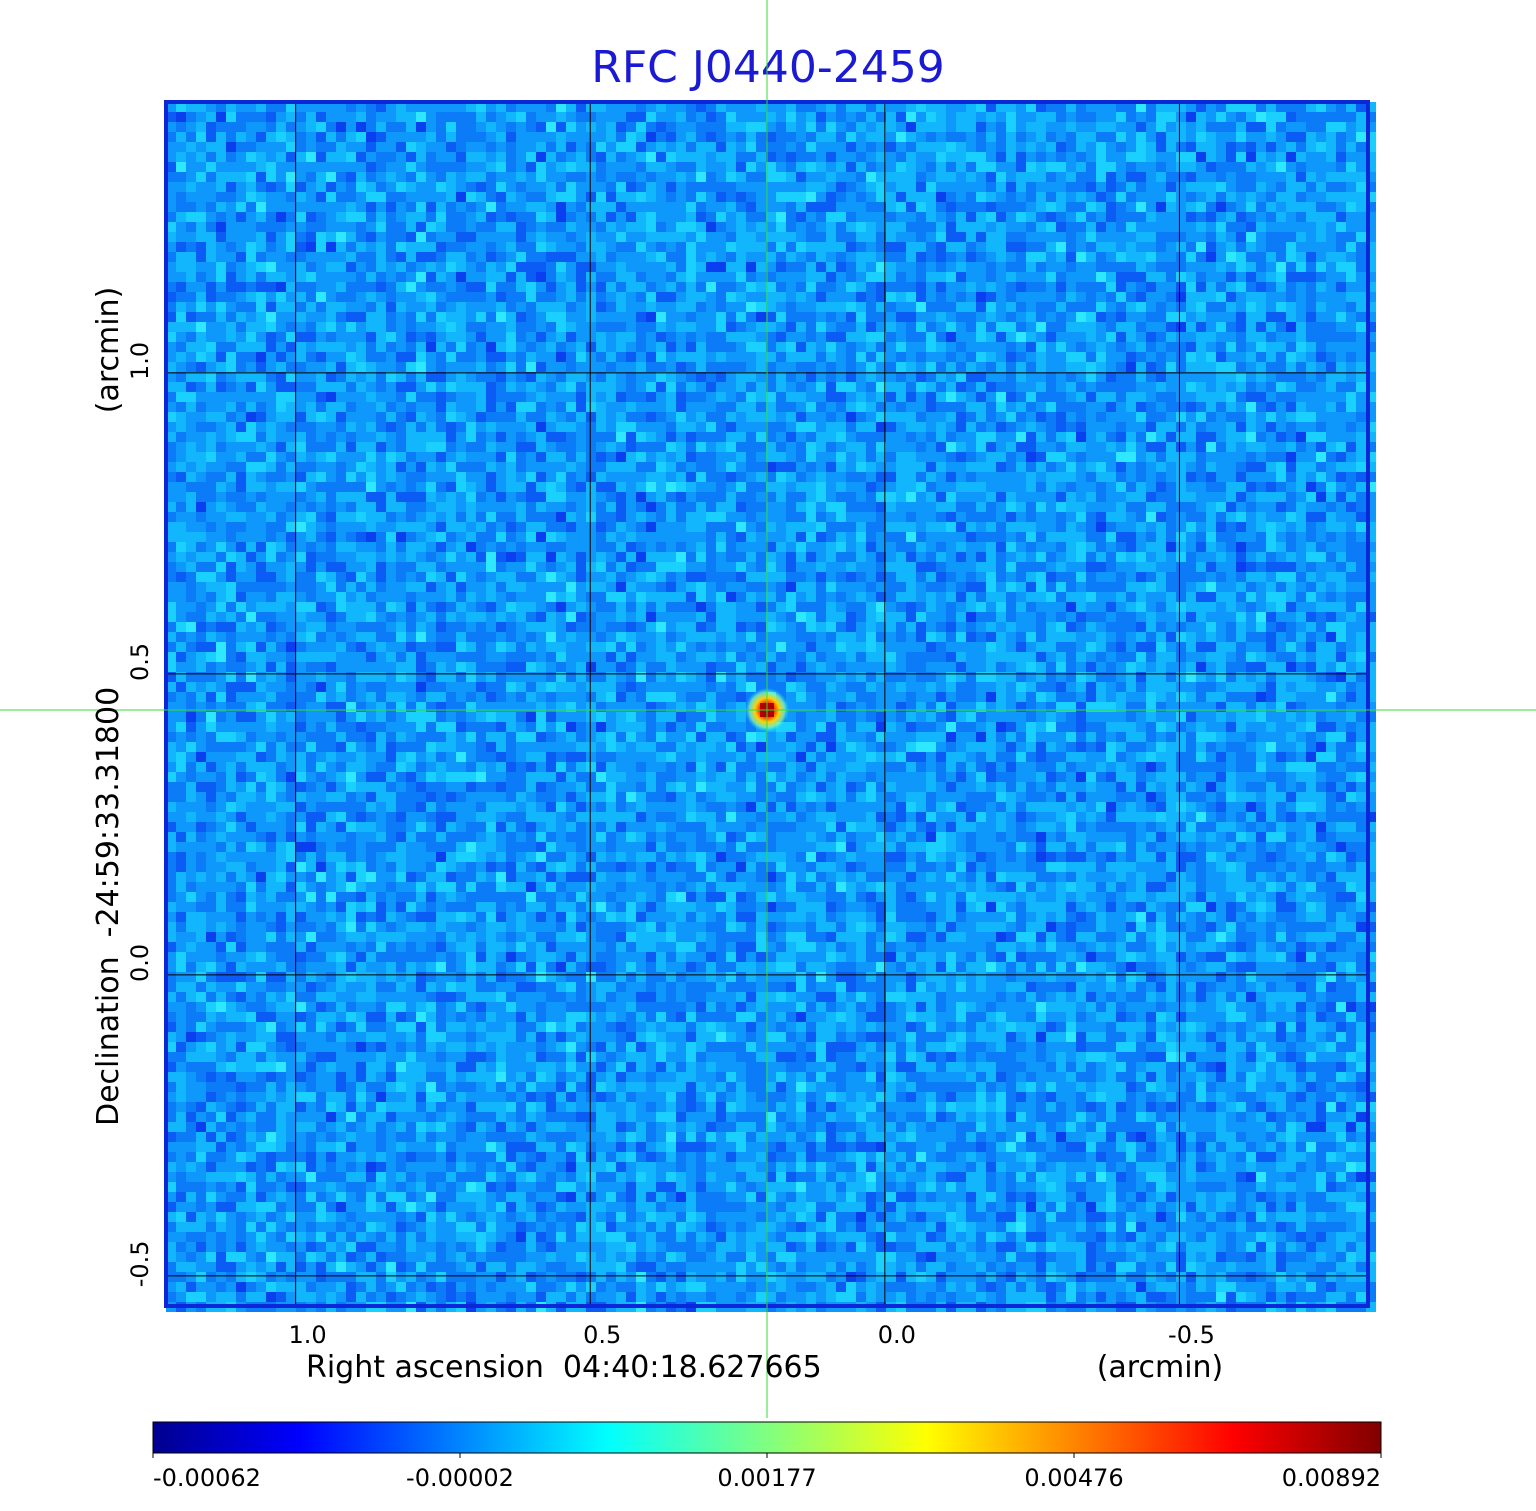  I want to click on x-tick-label: 0.5, so click(602, 1335).